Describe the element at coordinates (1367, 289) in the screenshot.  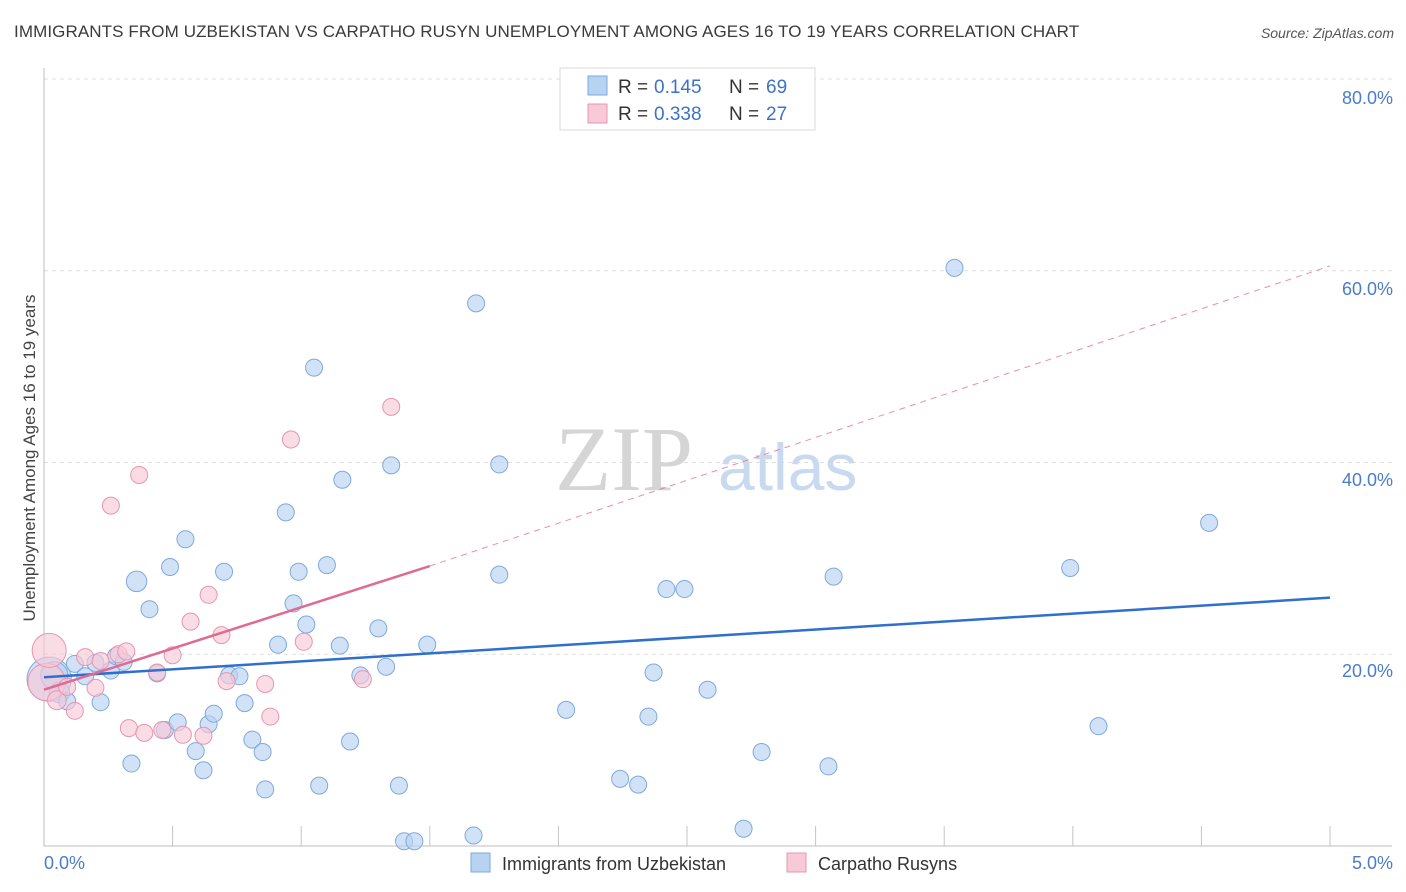
I see `y-tick-label-60: 60.0%` at that location.